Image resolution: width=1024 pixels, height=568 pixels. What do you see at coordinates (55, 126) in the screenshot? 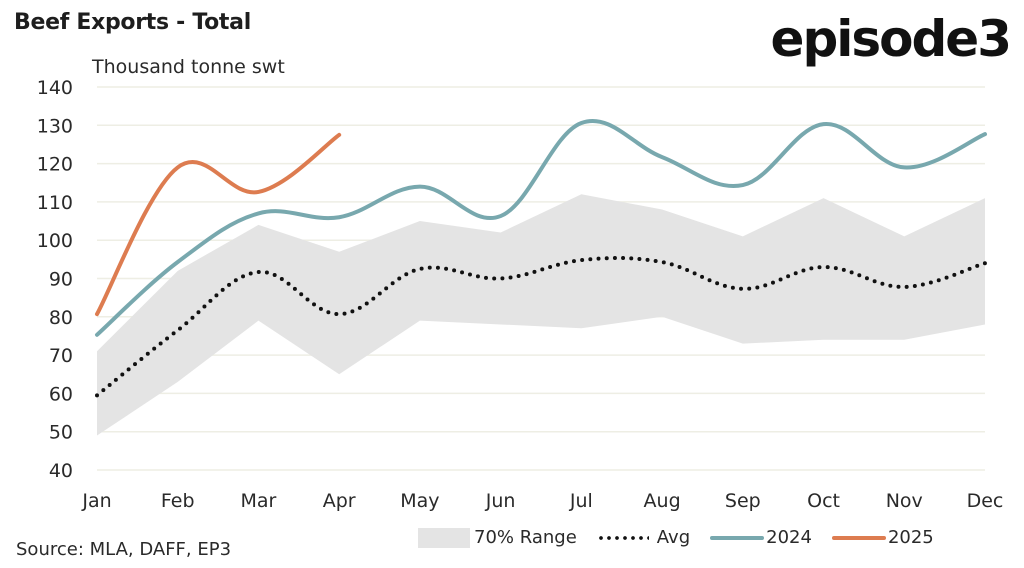
I see `y-tick-label: 130` at bounding box center [55, 126].